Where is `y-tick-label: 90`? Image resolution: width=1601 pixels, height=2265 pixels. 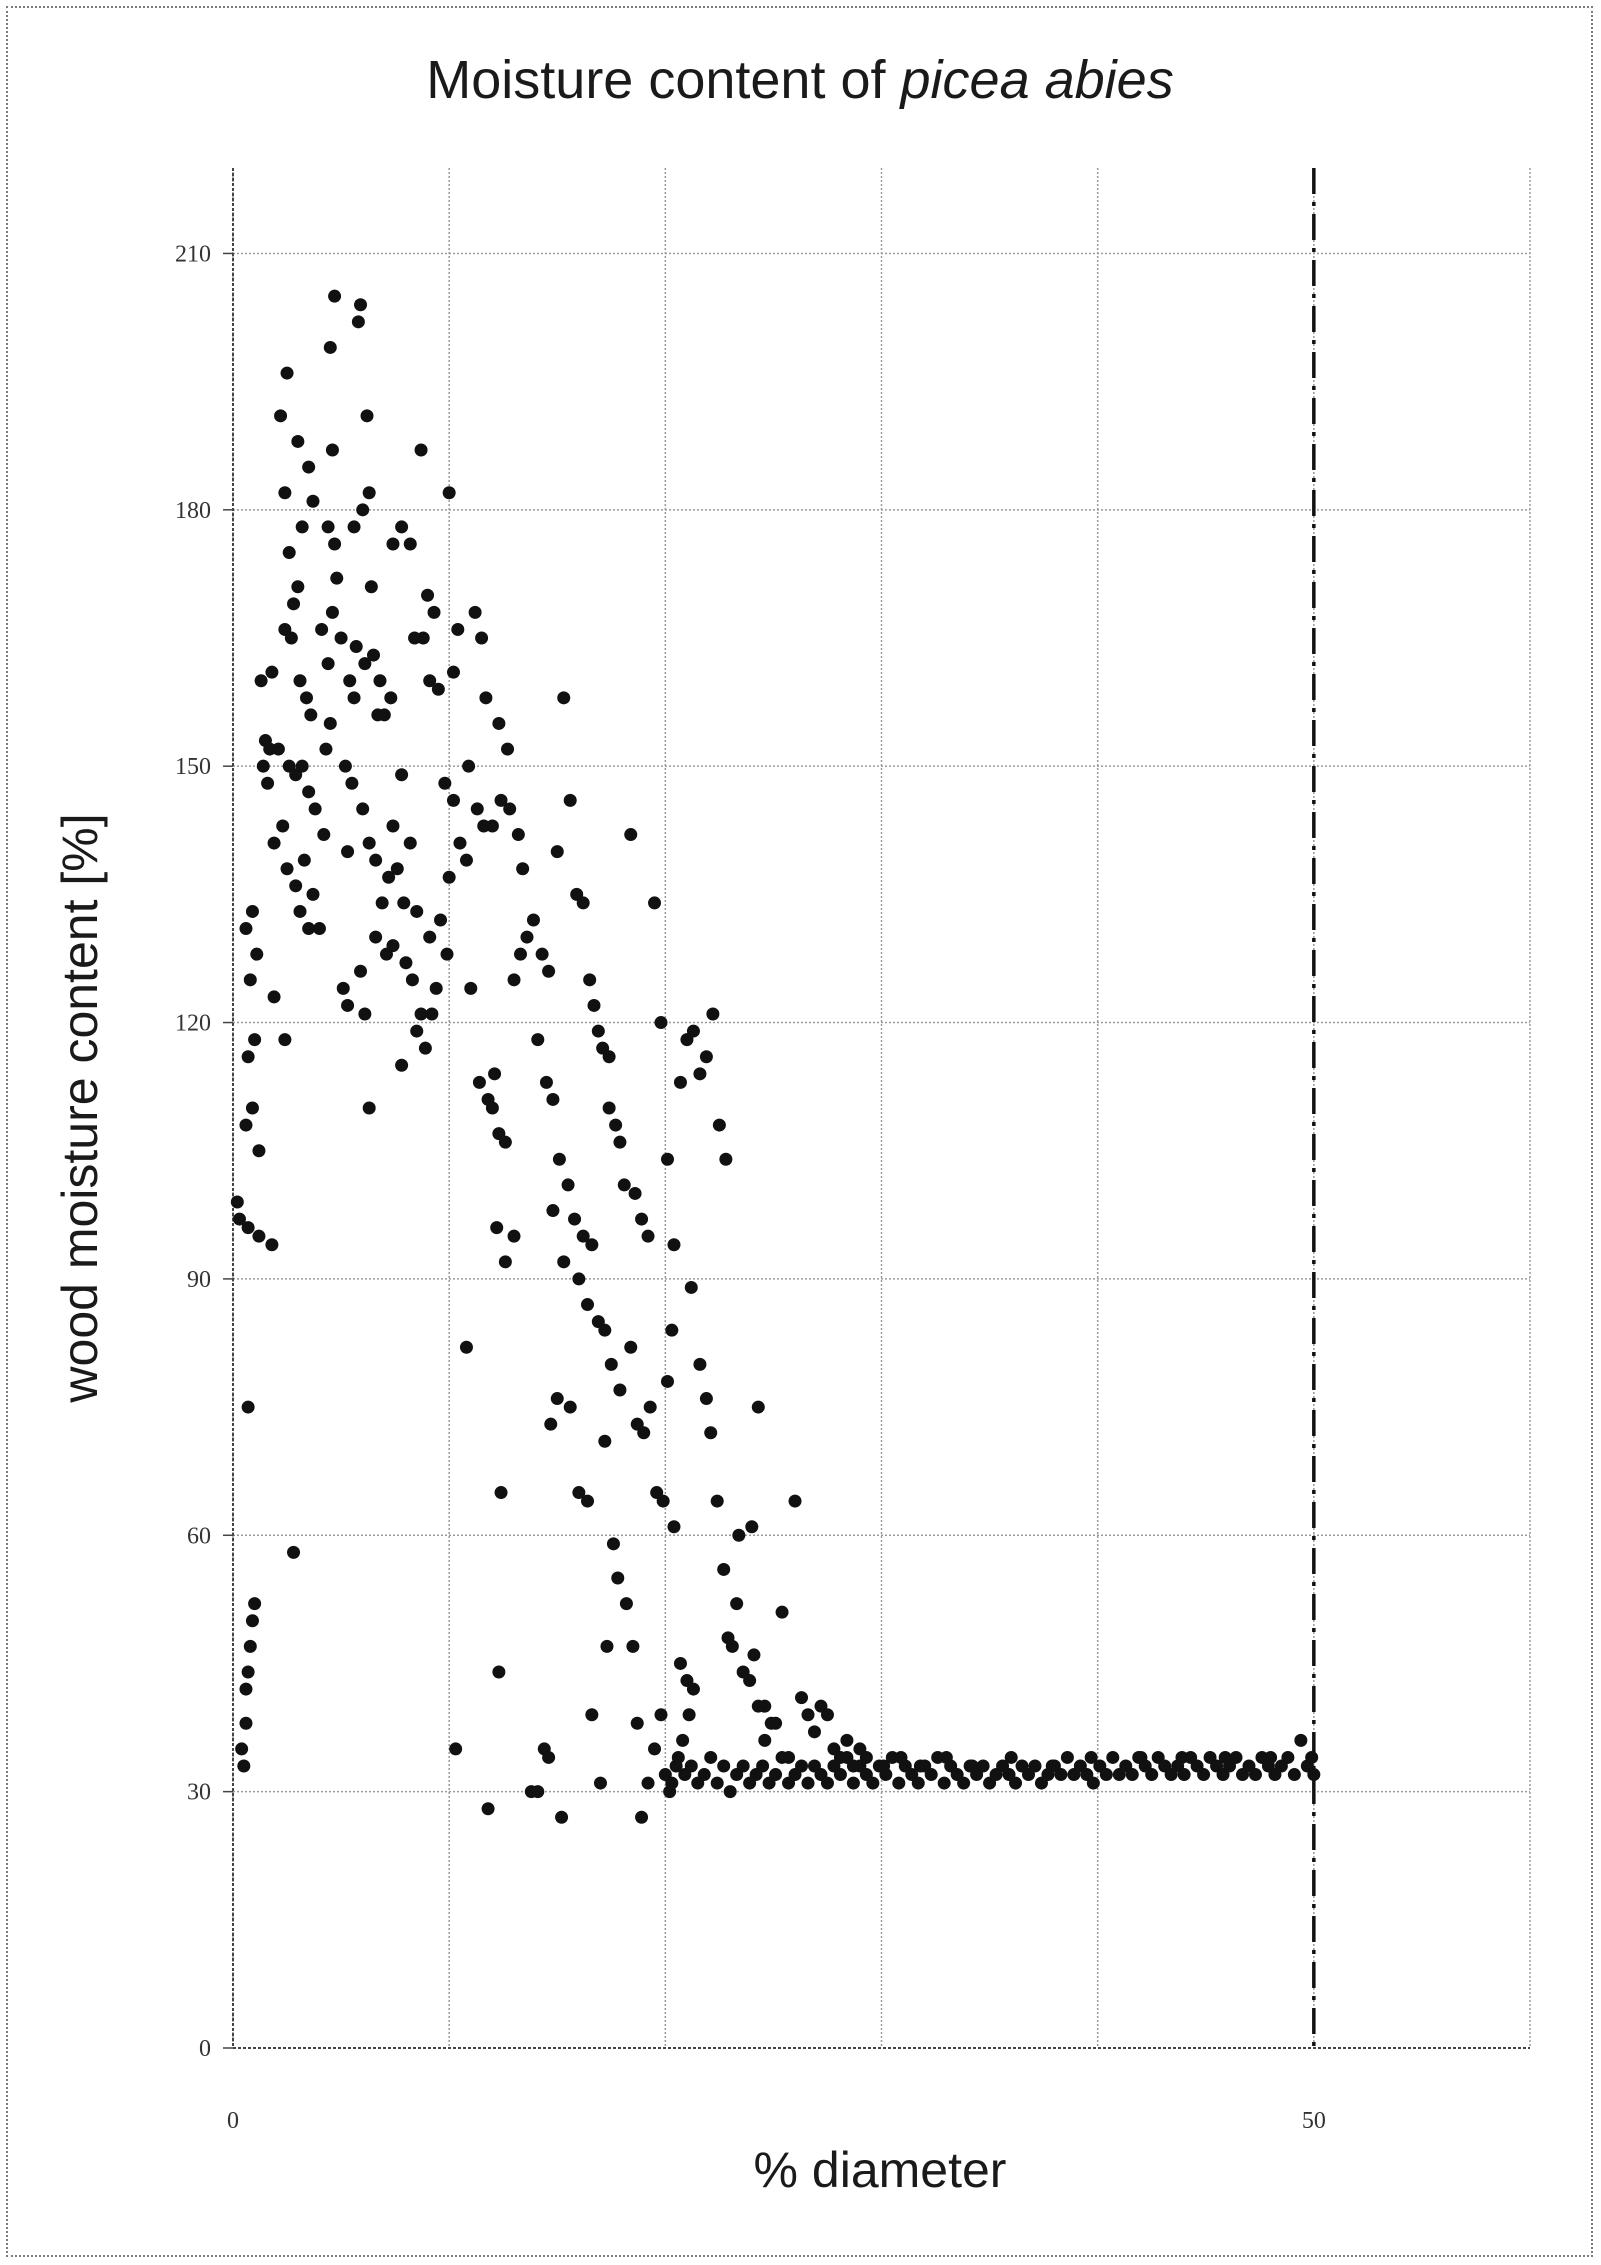 y-tick-label: 90 is located at coordinates (199, 1280).